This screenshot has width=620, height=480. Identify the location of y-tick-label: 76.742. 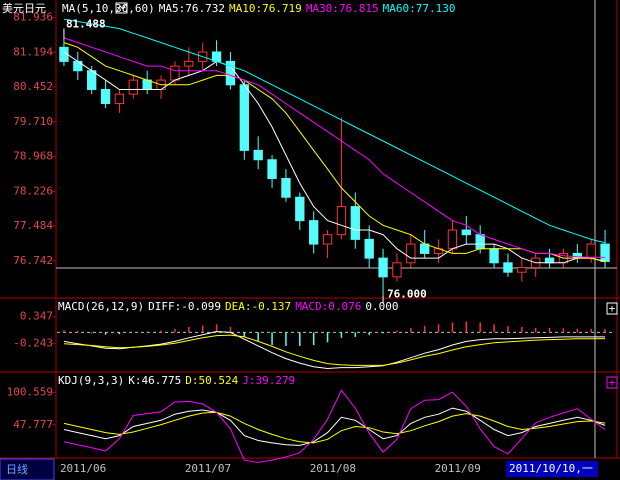
(33, 260).